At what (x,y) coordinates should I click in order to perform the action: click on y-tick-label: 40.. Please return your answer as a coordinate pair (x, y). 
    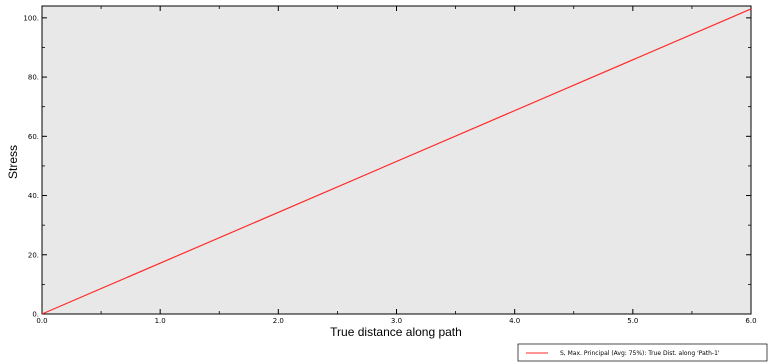
    Looking at the image, I should click on (33, 196).